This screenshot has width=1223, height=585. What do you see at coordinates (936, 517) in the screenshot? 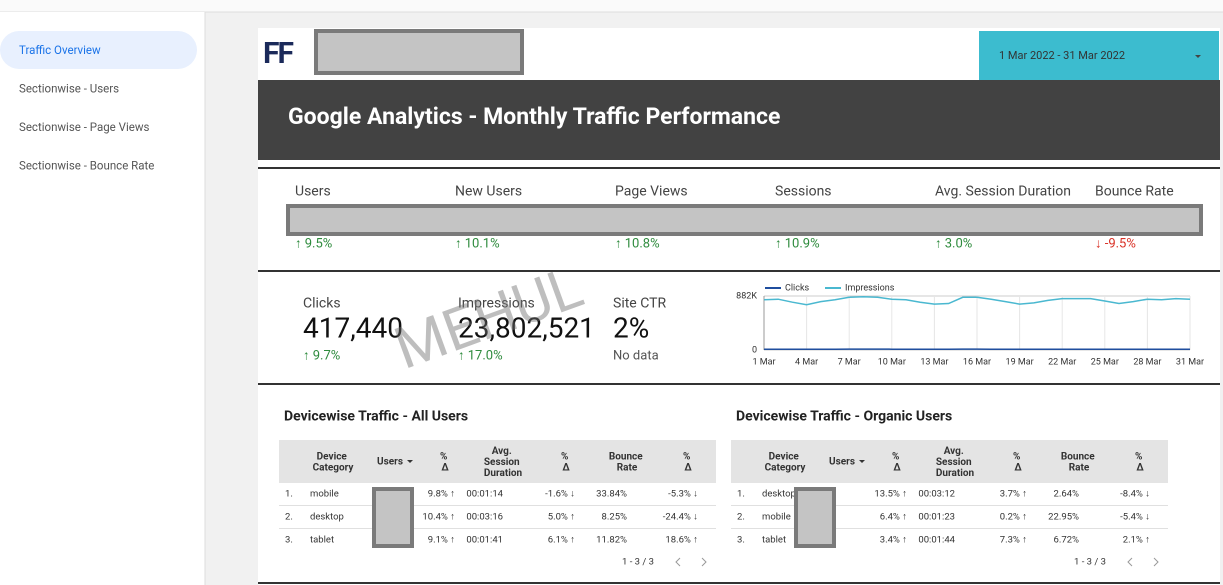
I see `table-cell: 00:01:23` at bounding box center [936, 517].